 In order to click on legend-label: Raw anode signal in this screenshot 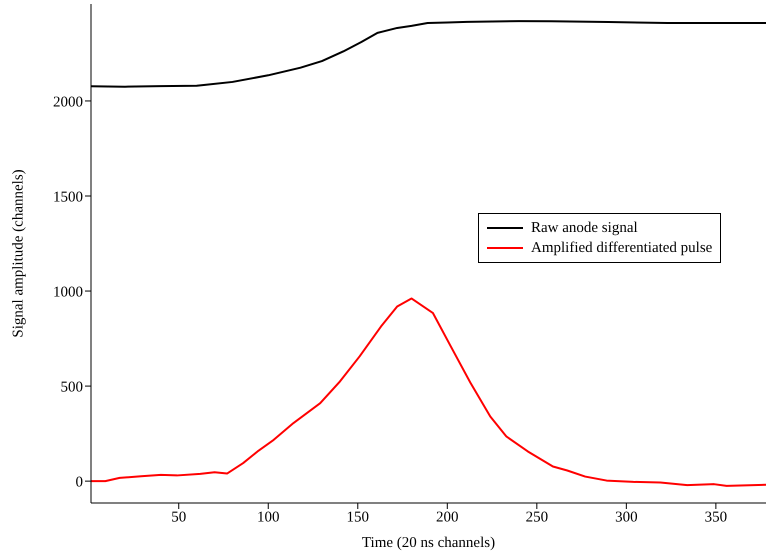, I will do `click(584, 228)`.